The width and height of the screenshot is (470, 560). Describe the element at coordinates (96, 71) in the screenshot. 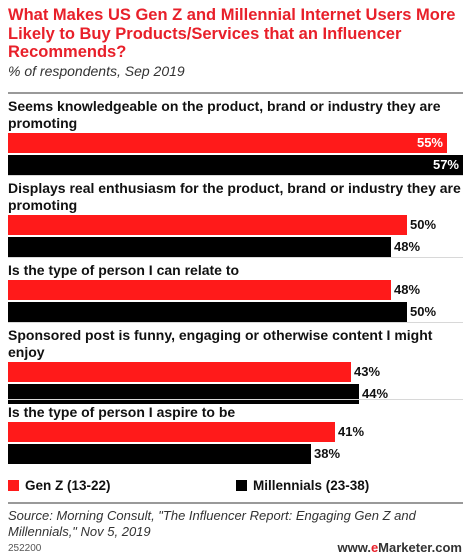

I see `chart-subtitle: % of respondents, Sep 2019` at that location.